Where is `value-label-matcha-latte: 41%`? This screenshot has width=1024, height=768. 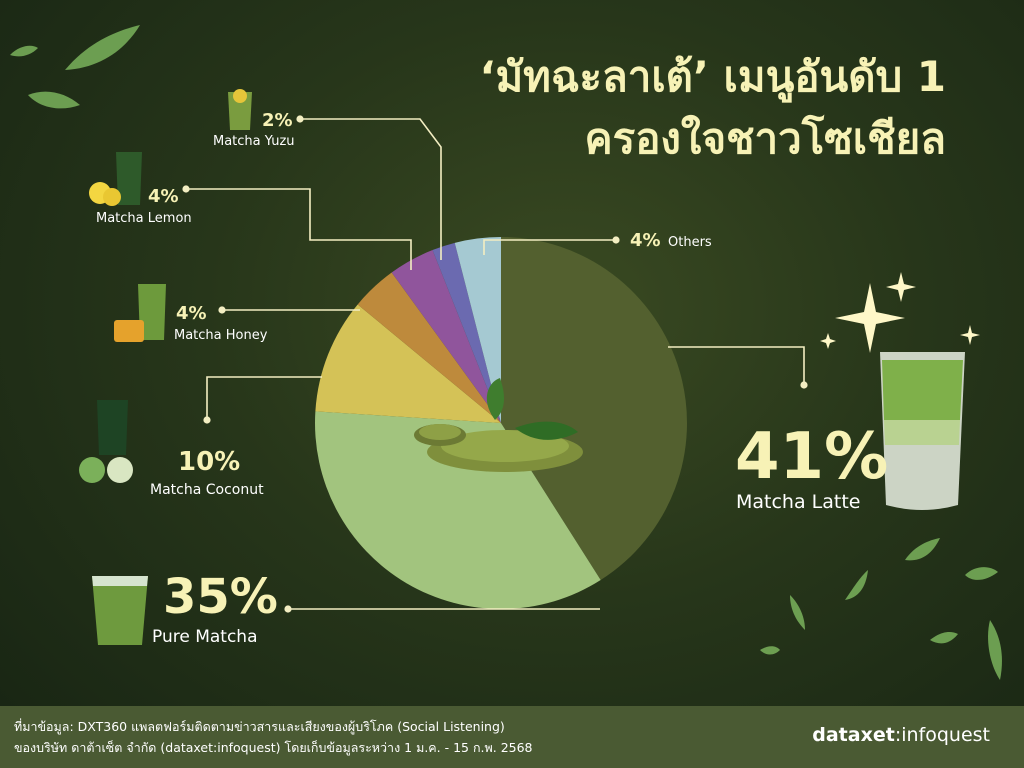
value-label-matcha-latte: 41% is located at coordinates (811, 457).